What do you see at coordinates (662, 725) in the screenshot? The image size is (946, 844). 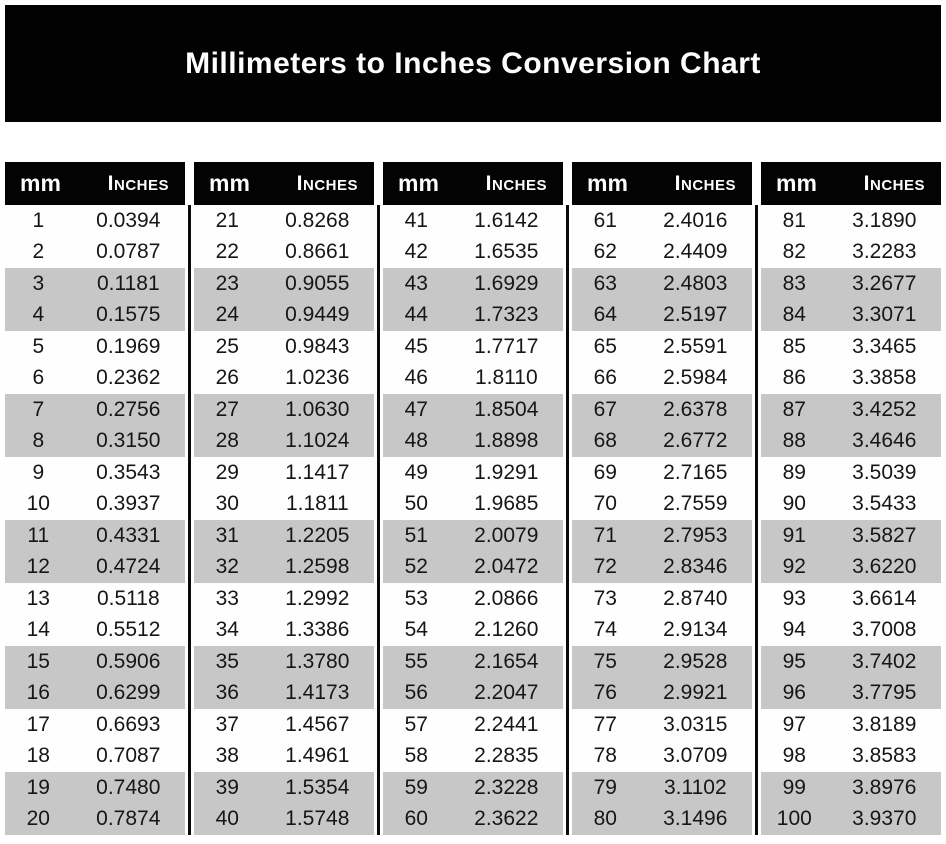 I see `table-row: 77 3.0315` at bounding box center [662, 725].